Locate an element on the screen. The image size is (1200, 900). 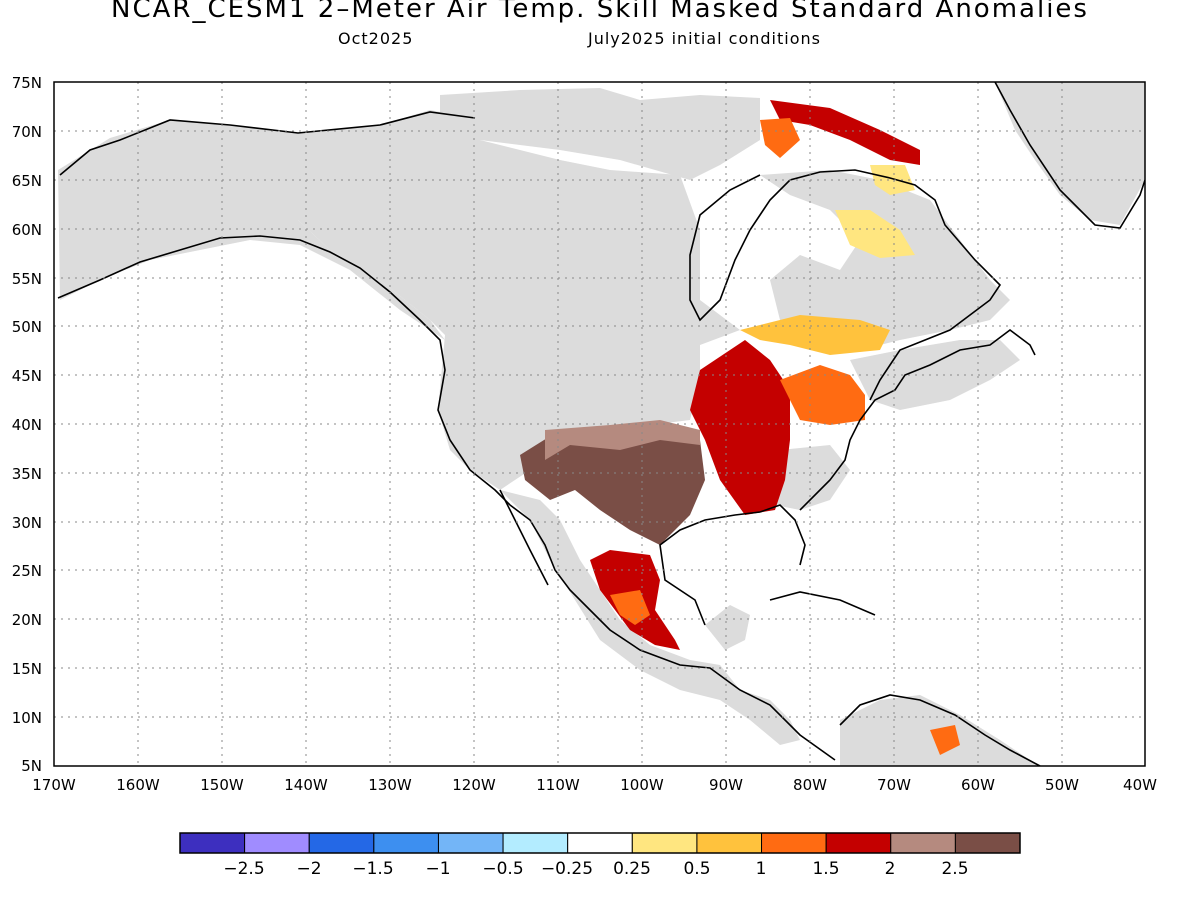
colorbar-label: 2.5 is located at coordinates (954, 869).